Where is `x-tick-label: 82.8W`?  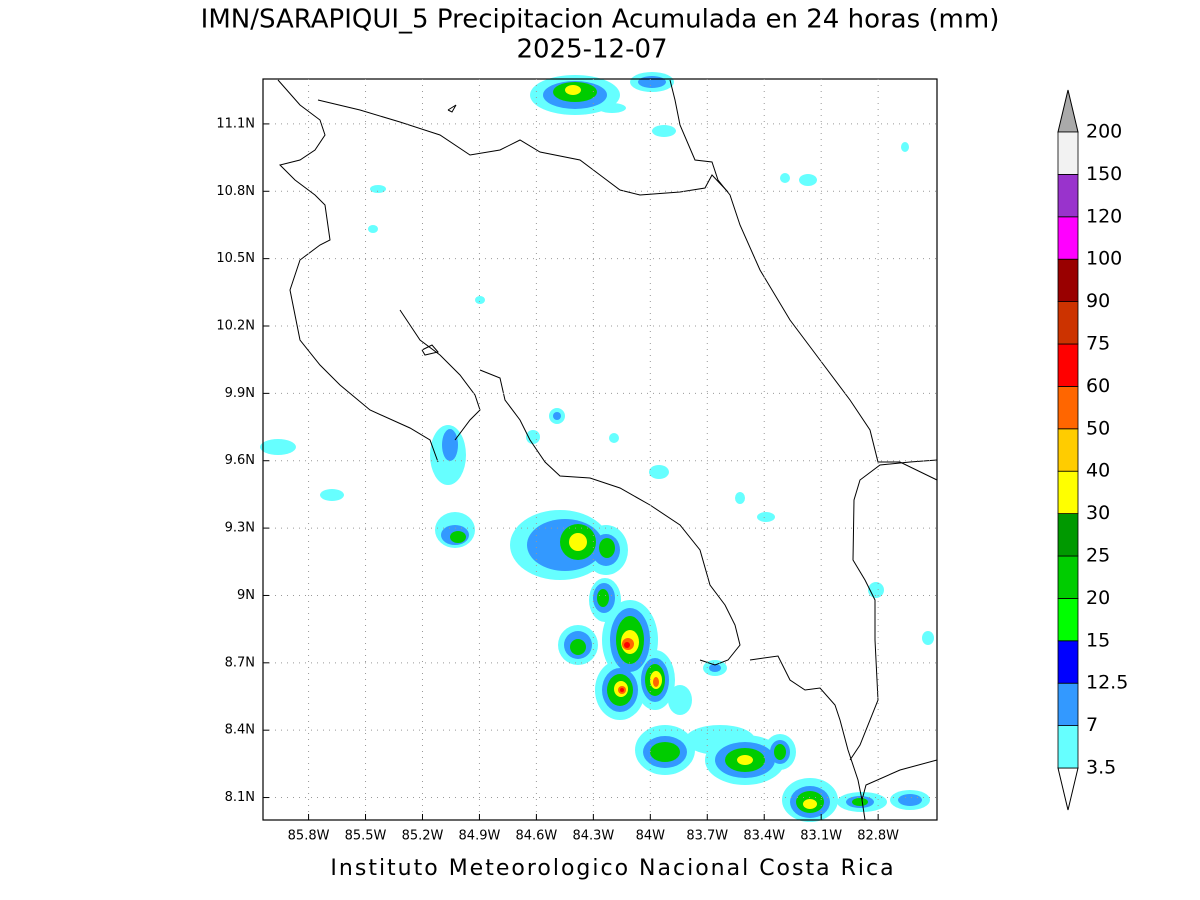 x-tick-label: 82.8W is located at coordinates (878, 836).